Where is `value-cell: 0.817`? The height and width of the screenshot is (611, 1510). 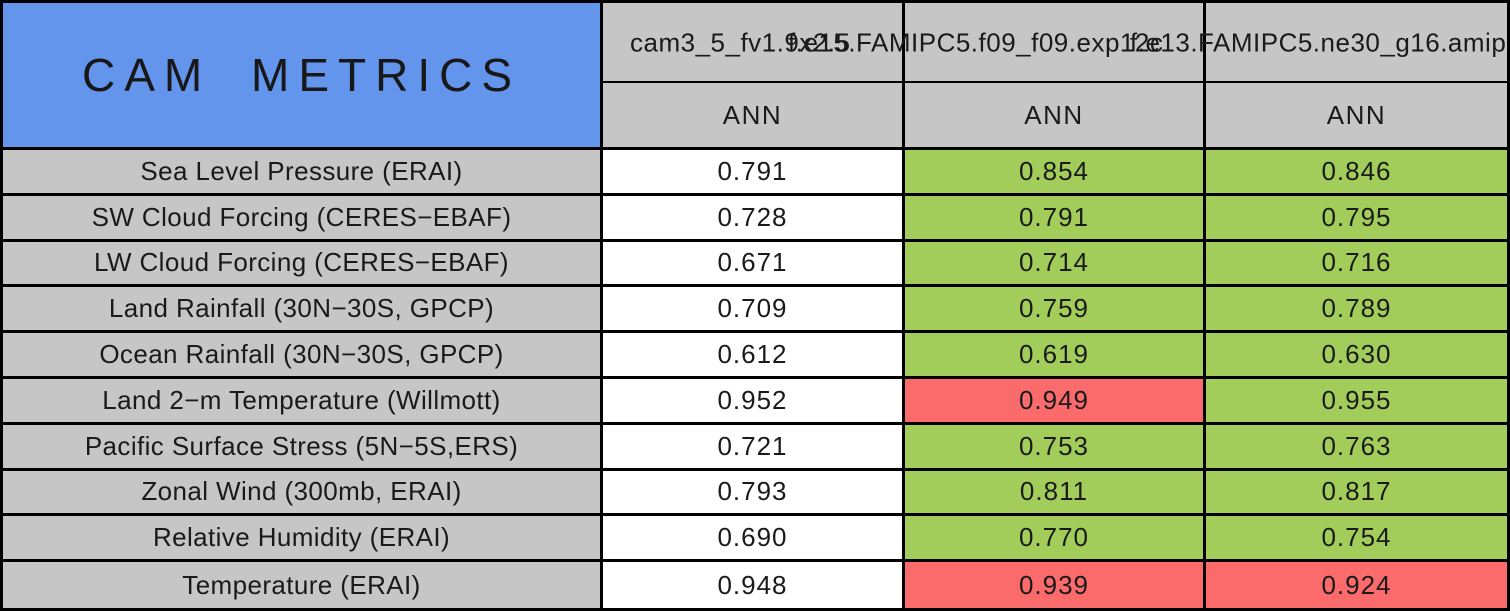 value-cell: 0.817 is located at coordinates (1356, 493).